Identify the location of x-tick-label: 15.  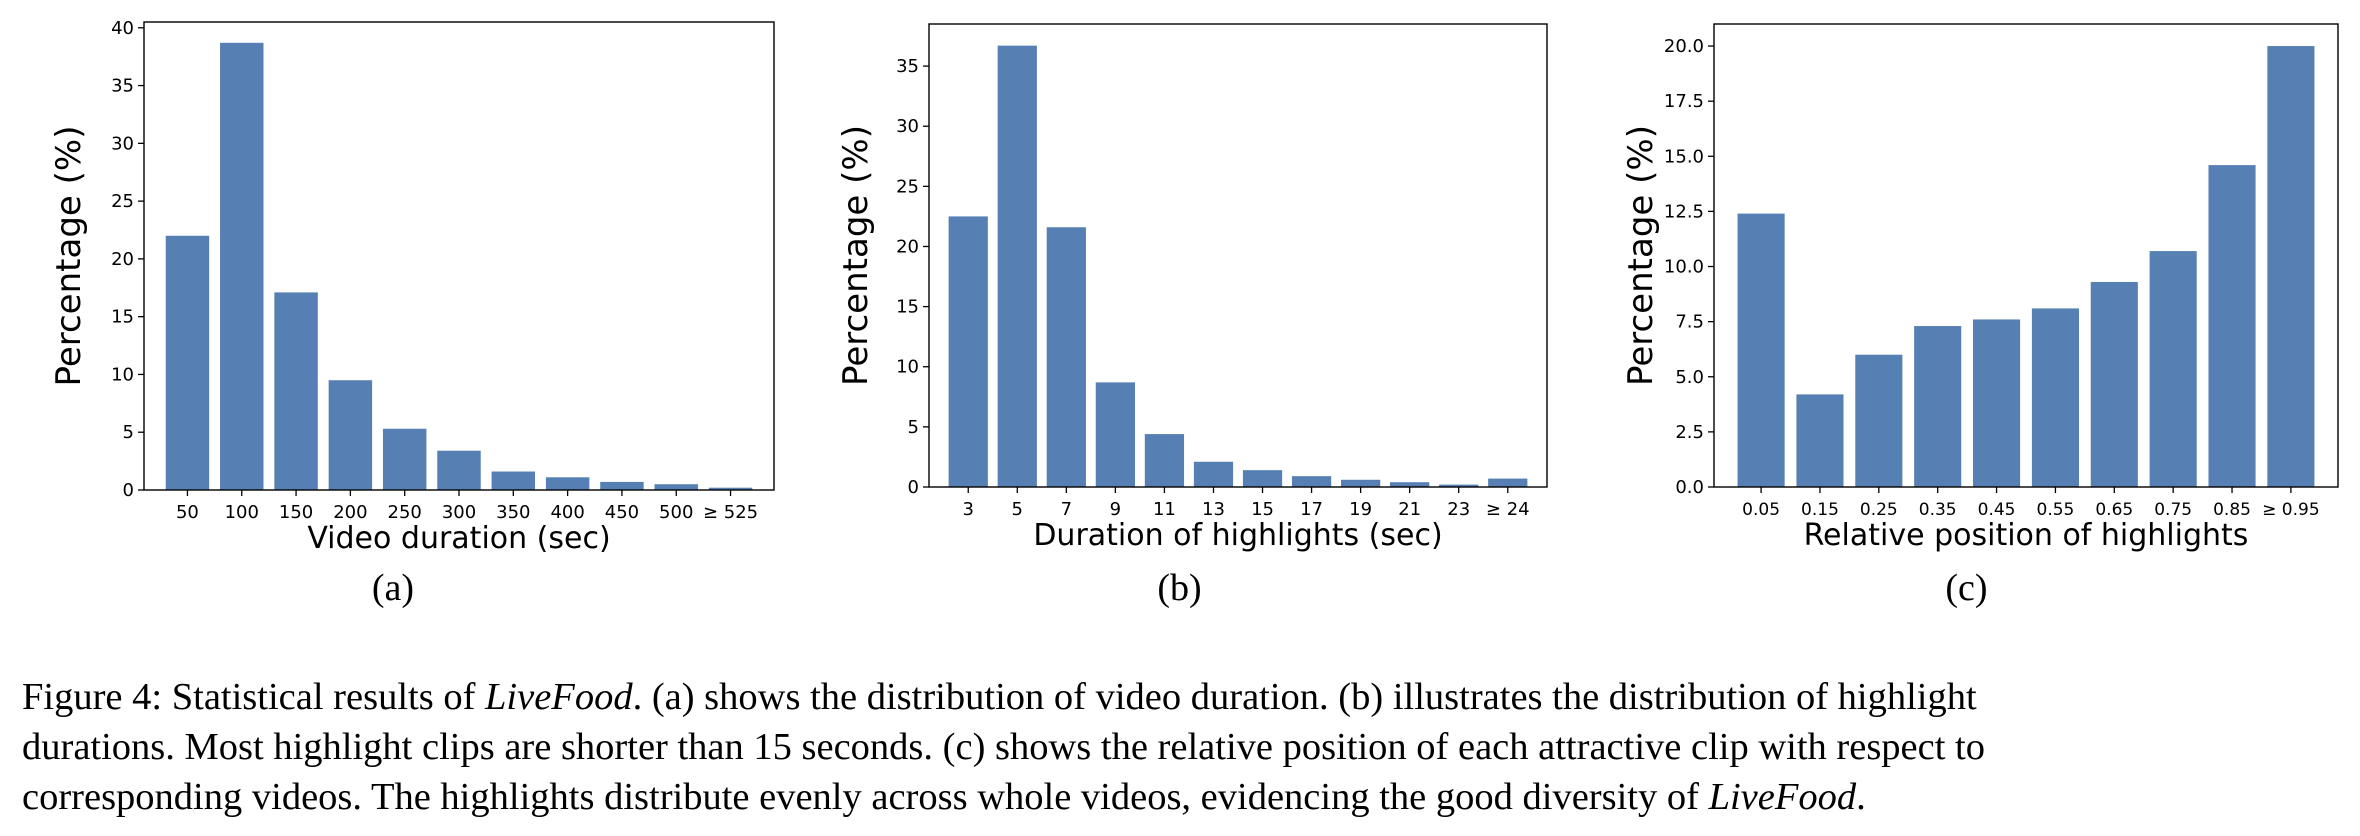
(1262, 509).